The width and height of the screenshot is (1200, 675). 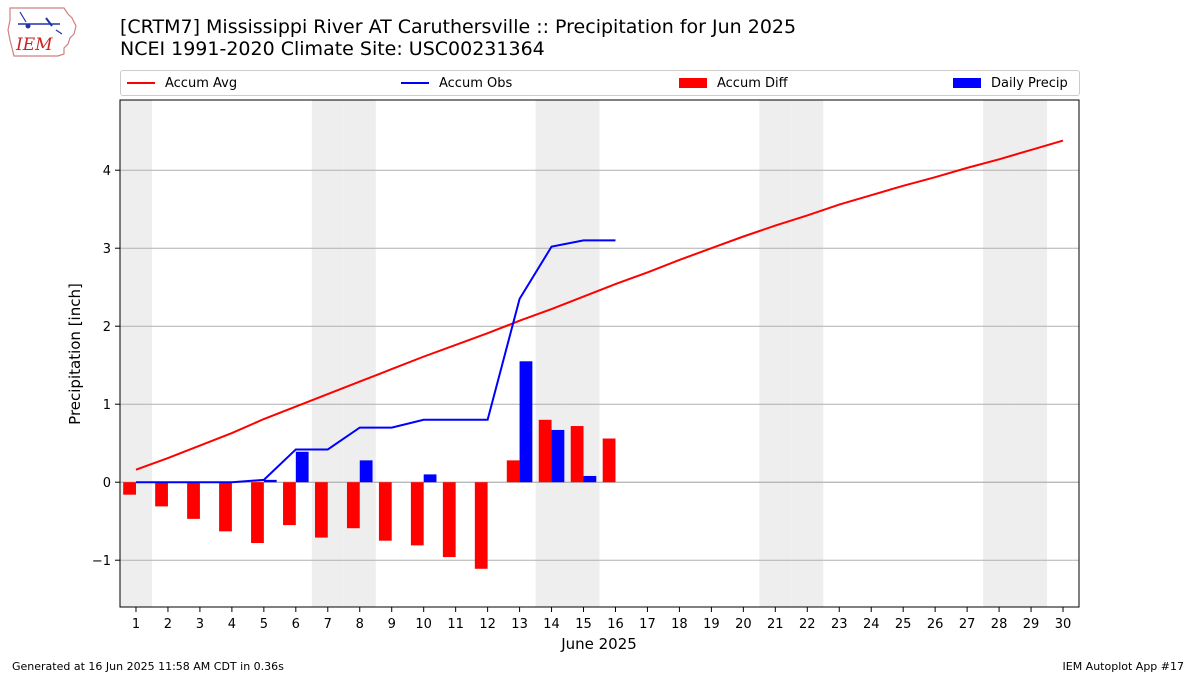 I want to click on legend-swatch-accum-avg, so click(x=141, y=83).